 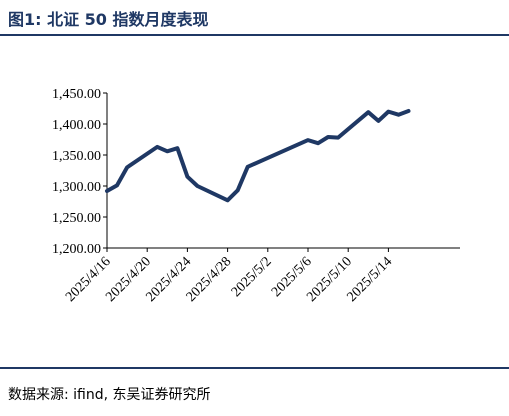 I want to click on series-line, so click(x=258, y=156).